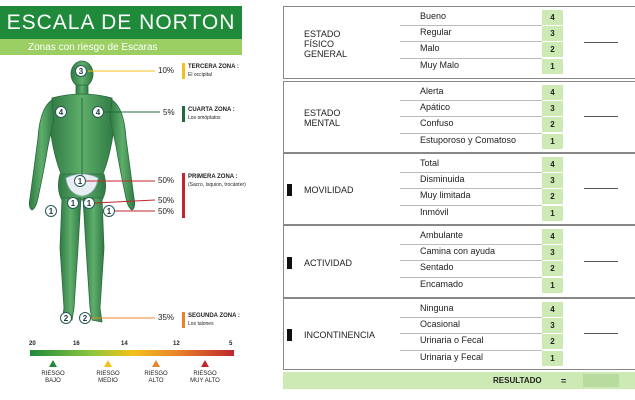  What do you see at coordinates (73, 203) in the screenshot?
I see `zone-marker-ischium-left: 1` at bounding box center [73, 203].